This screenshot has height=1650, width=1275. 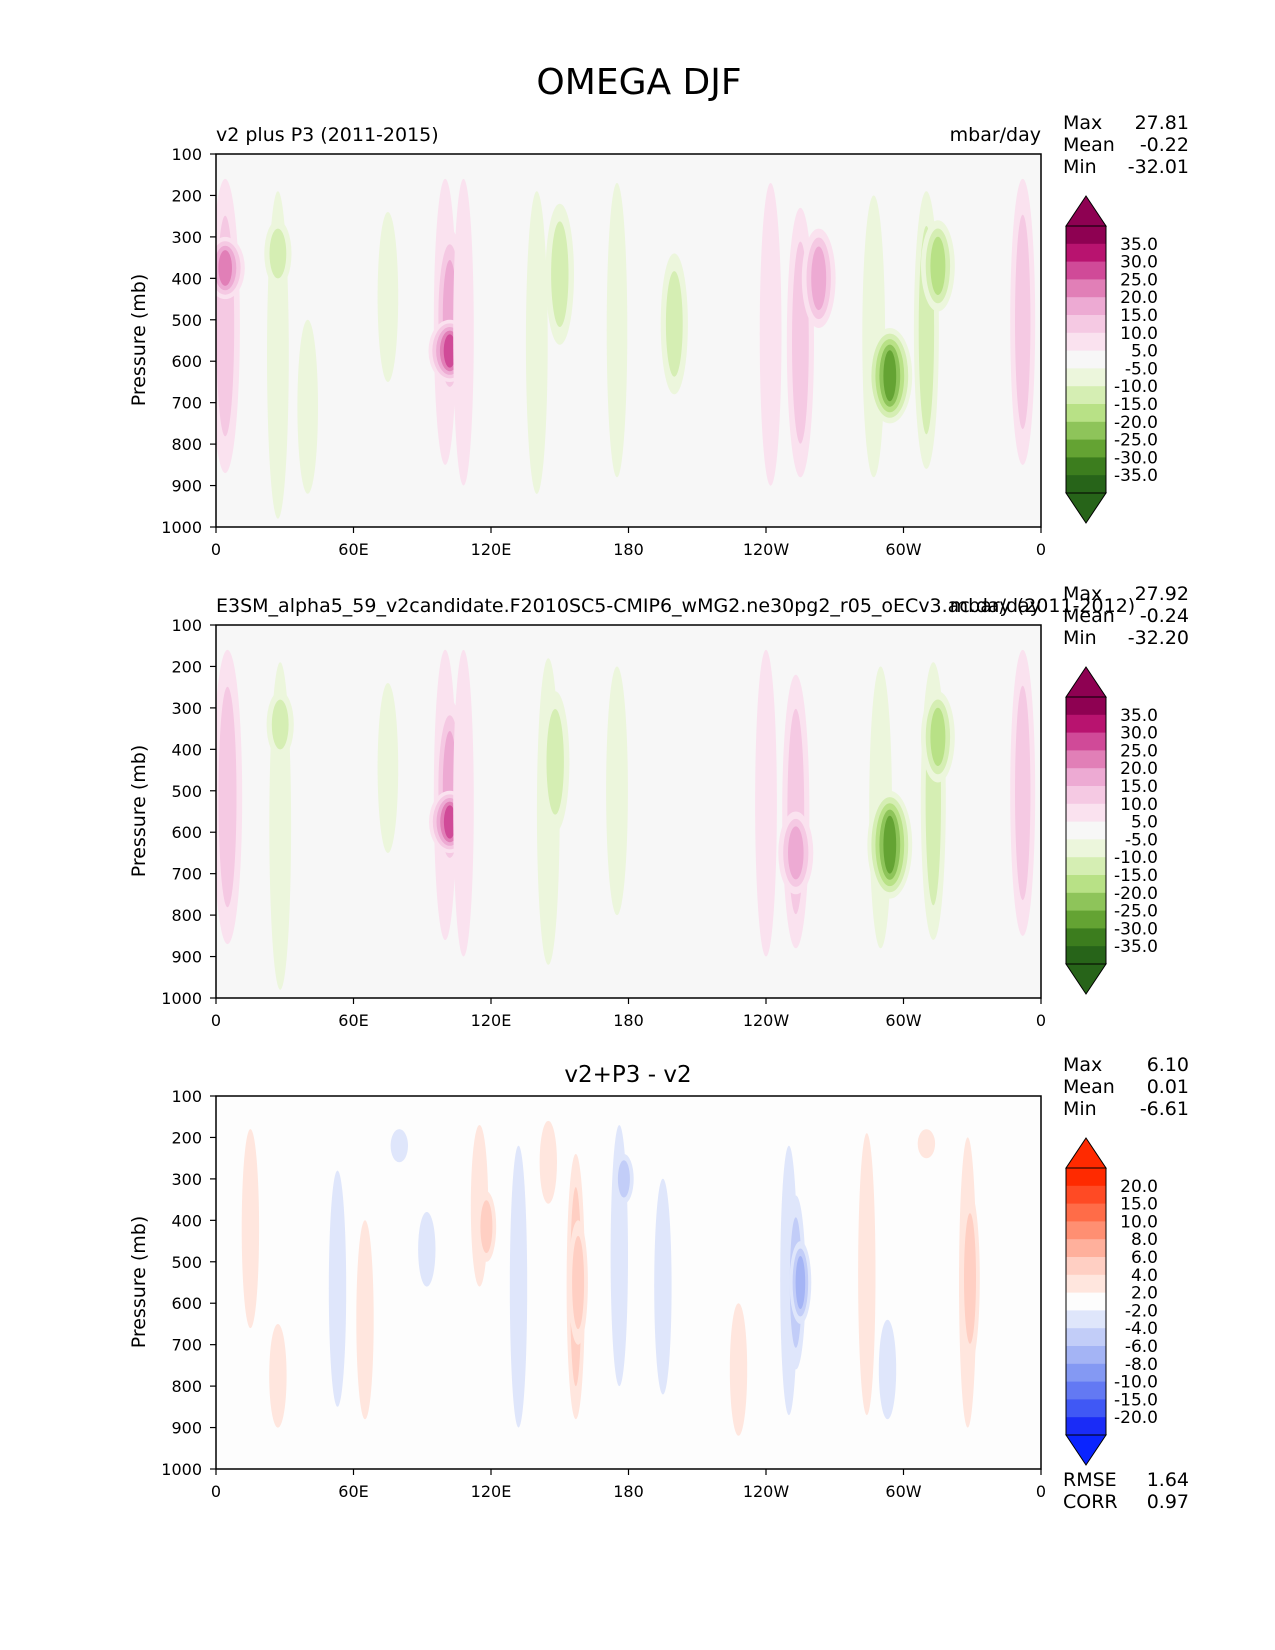 I want to click on panel-2-xtick-label: 60E, so click(x=353, y=1020).